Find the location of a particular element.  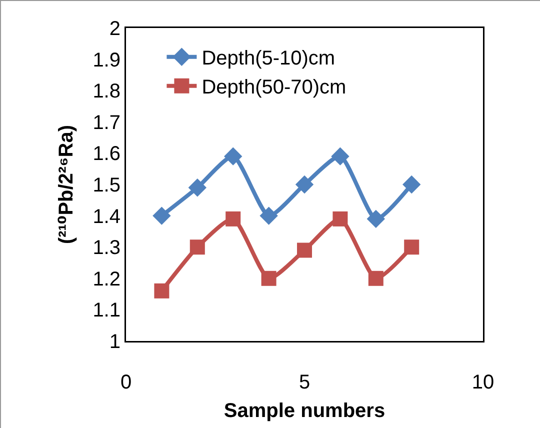

x-tick-label: 5 is located at coordinates (304, 383).